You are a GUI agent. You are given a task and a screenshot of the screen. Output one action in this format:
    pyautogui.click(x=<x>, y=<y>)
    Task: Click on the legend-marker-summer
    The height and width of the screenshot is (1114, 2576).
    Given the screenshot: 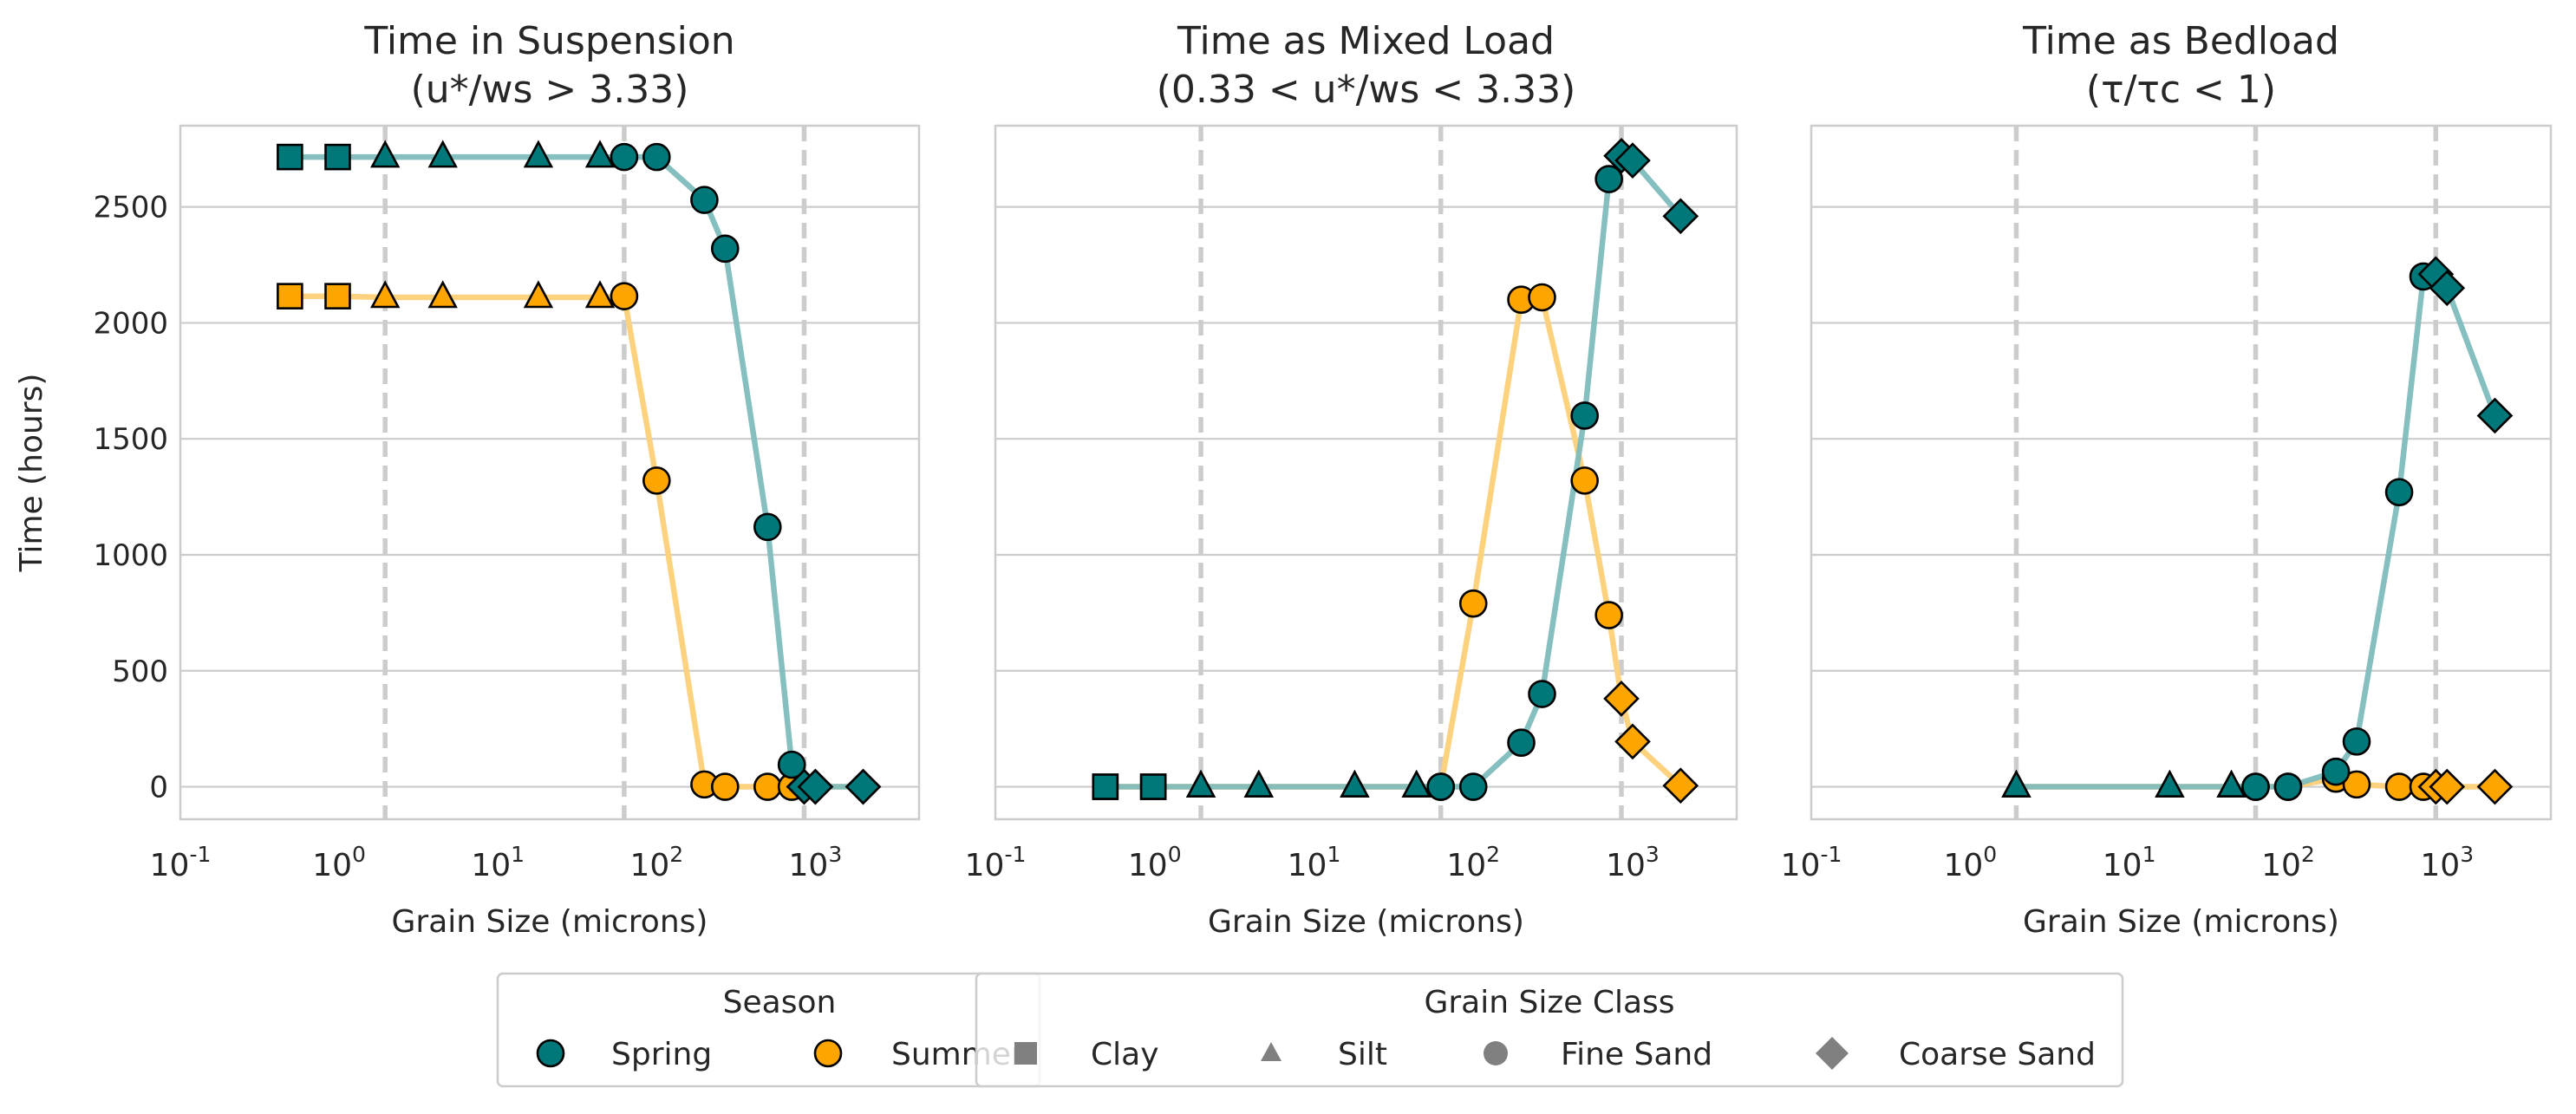 What is the action you would take?
    pyautogui.click(x=828, y=1053)
    